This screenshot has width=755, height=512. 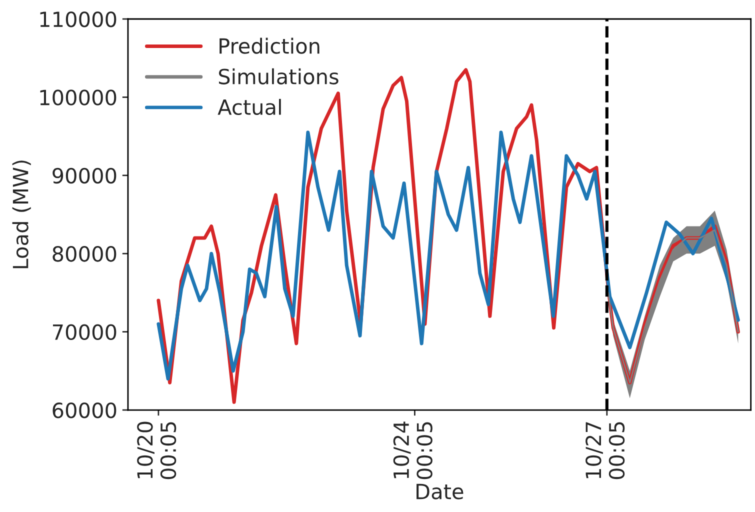 I want to click on legend-label: Prediction, so click(x=270, y=46).